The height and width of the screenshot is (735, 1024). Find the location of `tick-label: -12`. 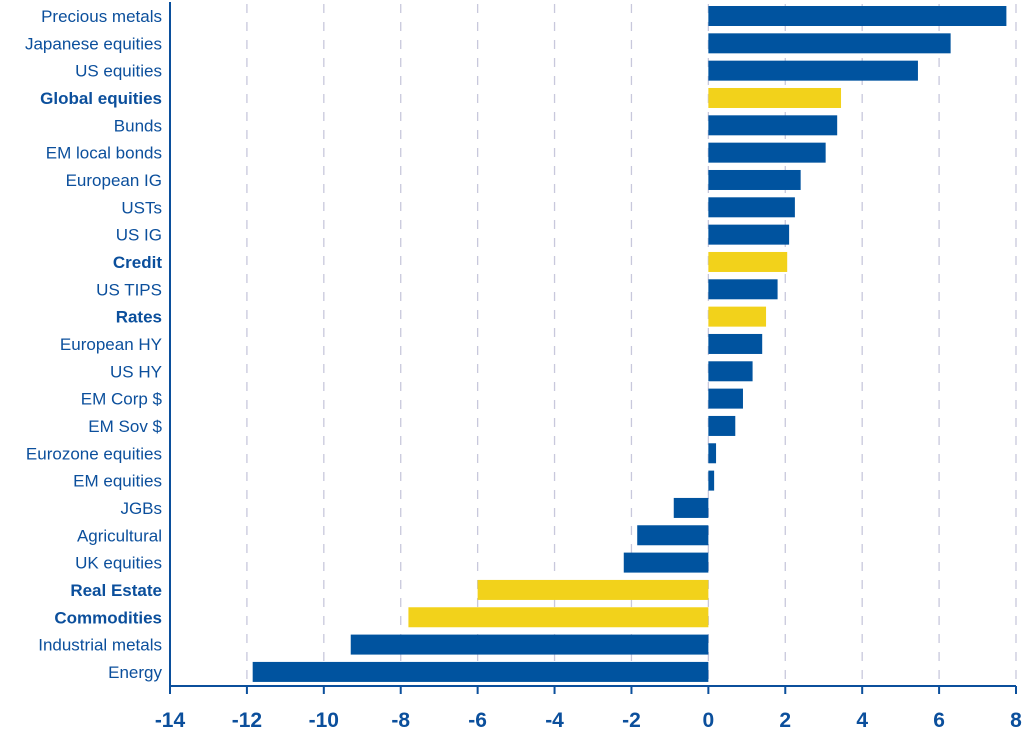

tick-label: -12 is located at coordinates (247, 720).